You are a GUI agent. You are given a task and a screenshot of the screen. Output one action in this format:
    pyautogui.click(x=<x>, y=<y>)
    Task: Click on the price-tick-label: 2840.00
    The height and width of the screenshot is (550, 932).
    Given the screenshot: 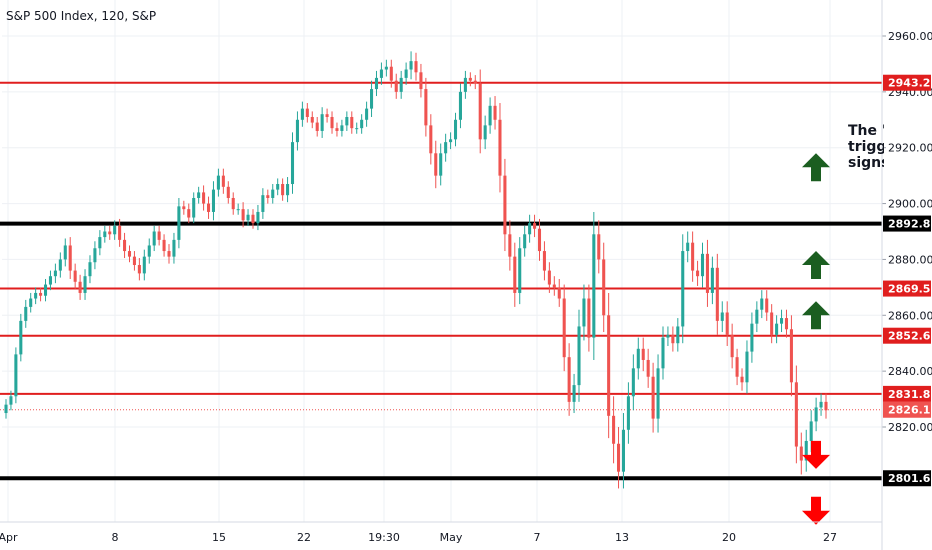 What is the action you would take?
    pyautogui.click(x=910, y=371)
    